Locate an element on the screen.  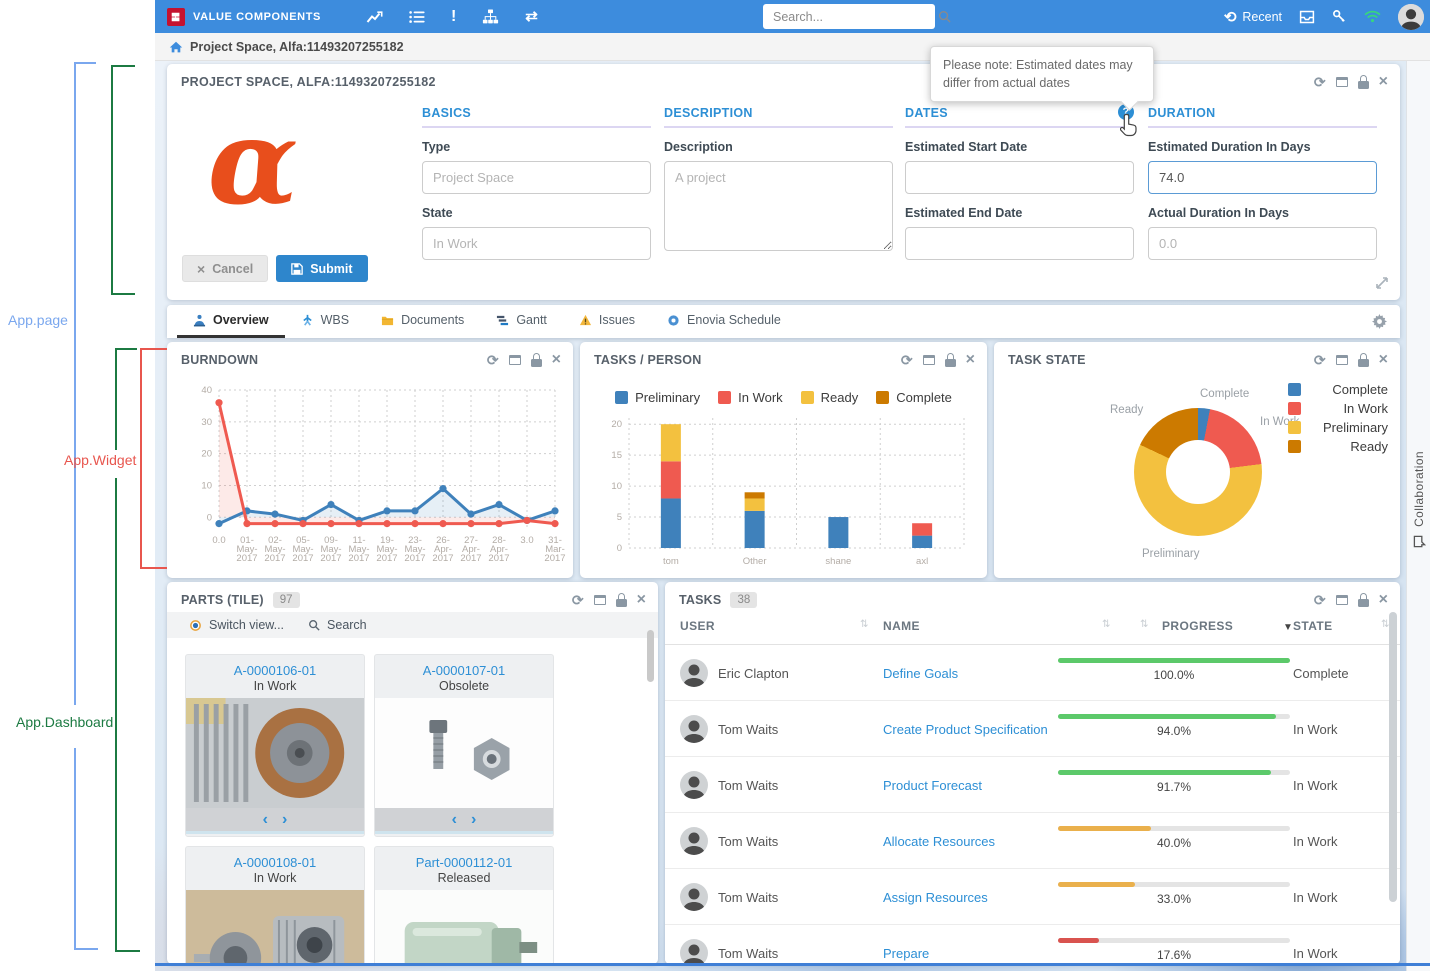
column-header-progress: PROGRESS is located at coordinates (1198, 626).